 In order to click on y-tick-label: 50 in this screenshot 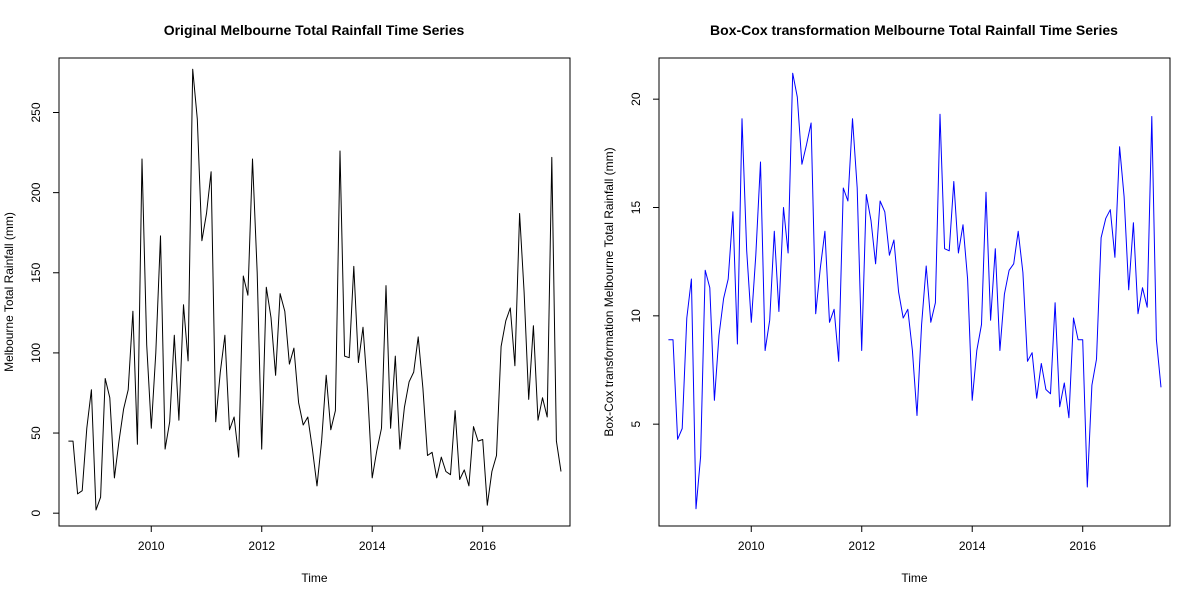, I will do `click(36, 433)`.